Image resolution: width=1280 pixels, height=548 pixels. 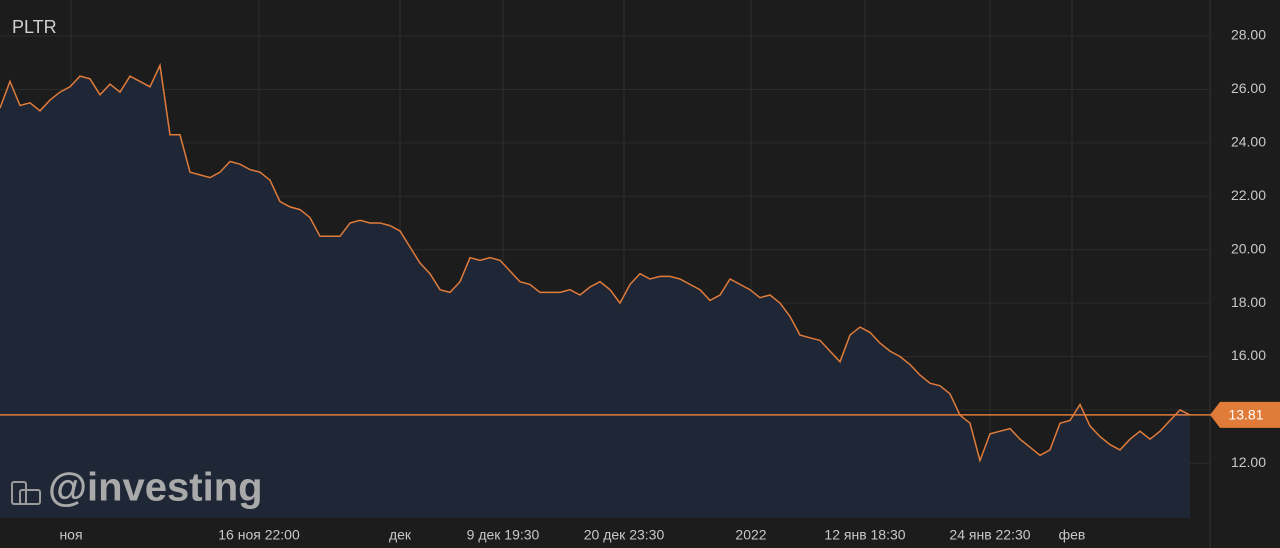 What do you see at coordinates (989, 535) in the screenshot?
I see `x-tick-label: 24 янв 22:30` at bounding box center [989, 535].